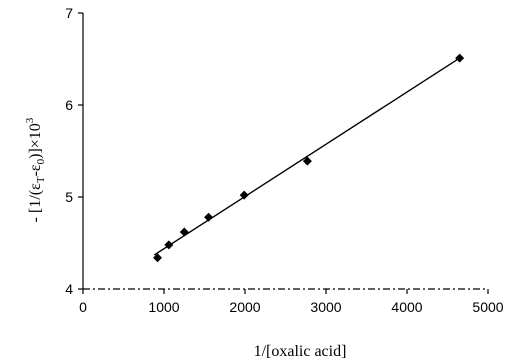  I want to click on x-tick-label: 5000, so click(487, 307).